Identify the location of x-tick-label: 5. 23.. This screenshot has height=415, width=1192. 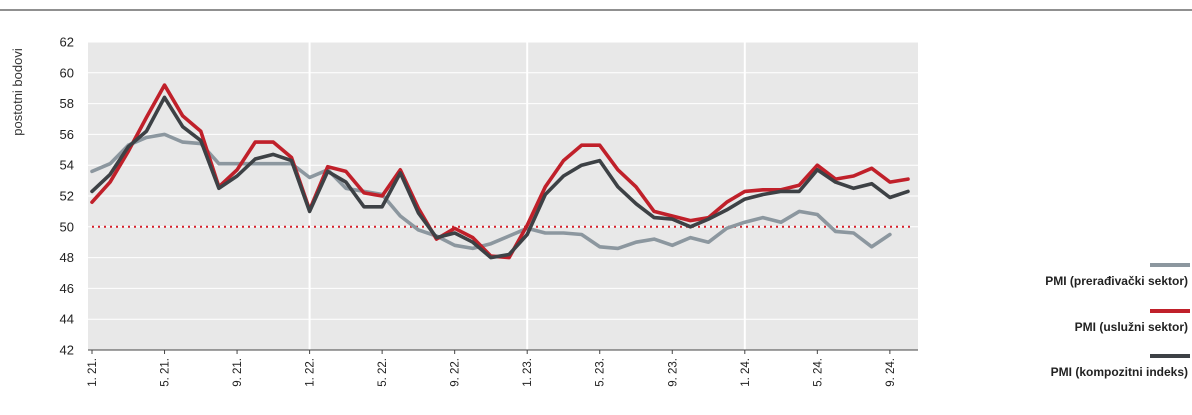
(601, 372).